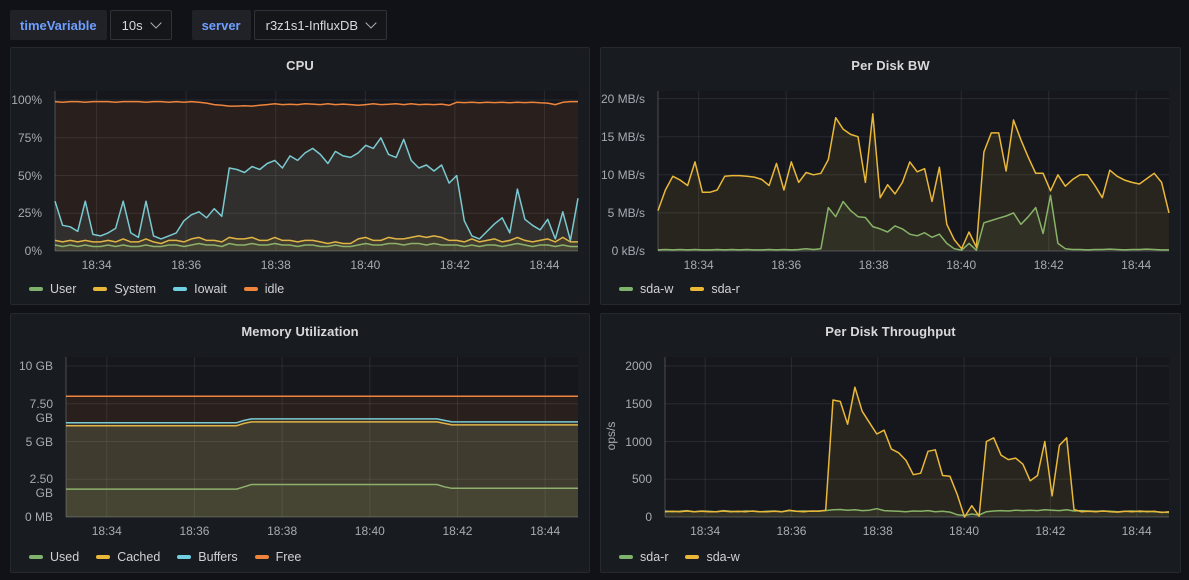 Image resolution: width=1189 pixels, height=580 pixels. I want to click on legend-item-Free: Free, so click(278, 557).